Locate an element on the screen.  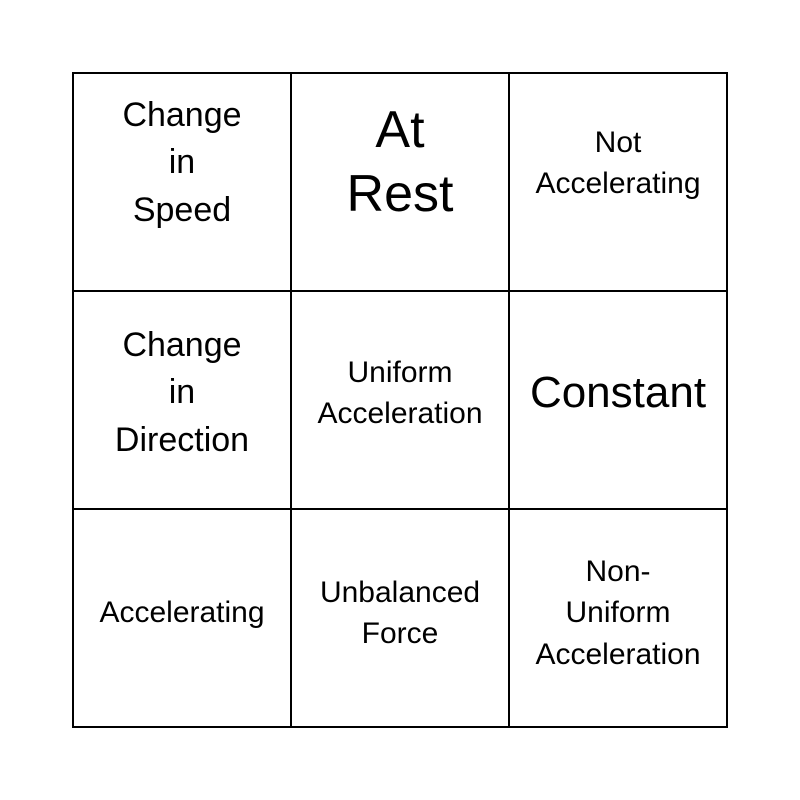
bingo-cell: Unbalanced Force is located at coordinates (400, 618).